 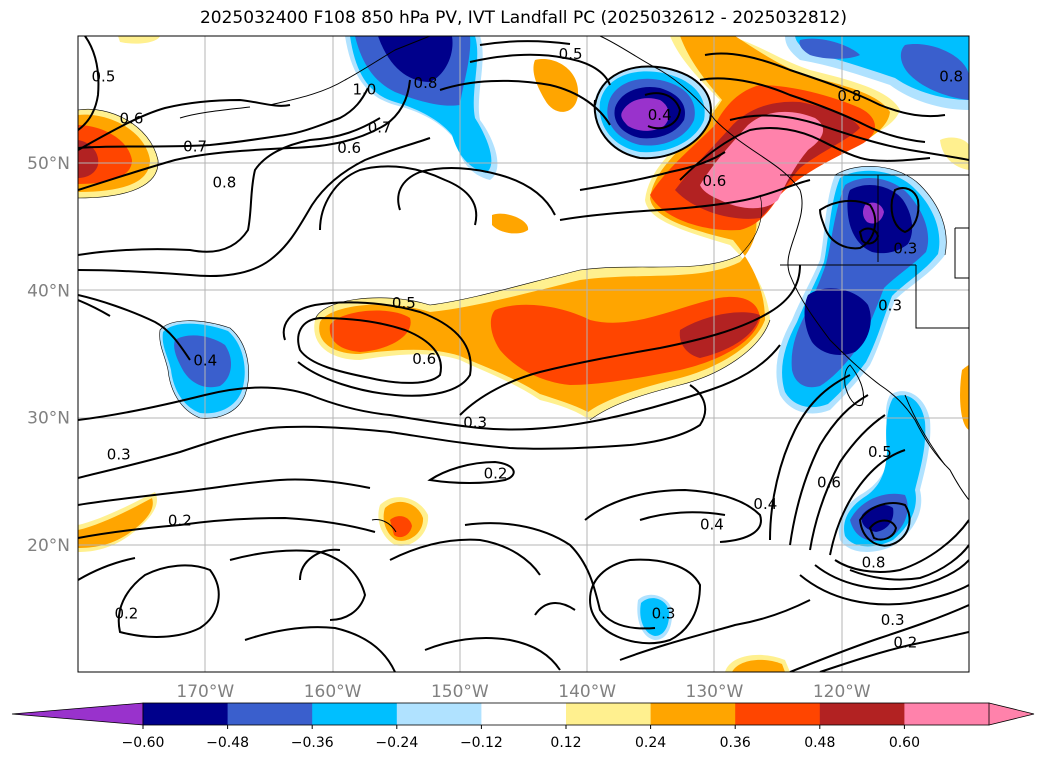 What do you see at coordinates (523, 692) in the screenshot?
I see `longitude-labels: 170°W 160°W 150°W 140°W 130°W 120°W` at bounding box center [523, 692].